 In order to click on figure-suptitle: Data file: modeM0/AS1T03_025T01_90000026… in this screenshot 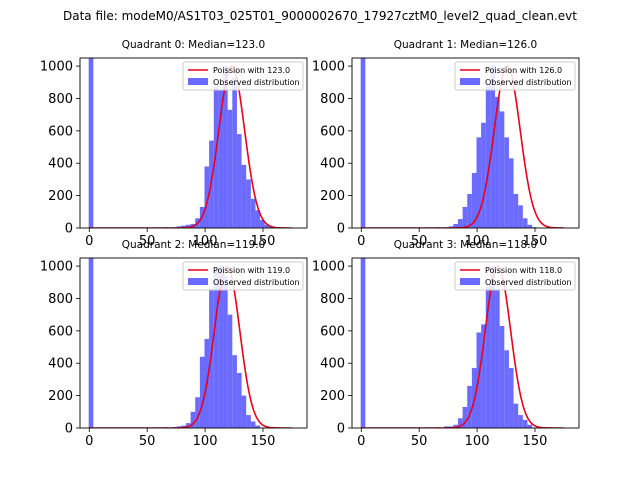, I will do `click(320, 16)`.